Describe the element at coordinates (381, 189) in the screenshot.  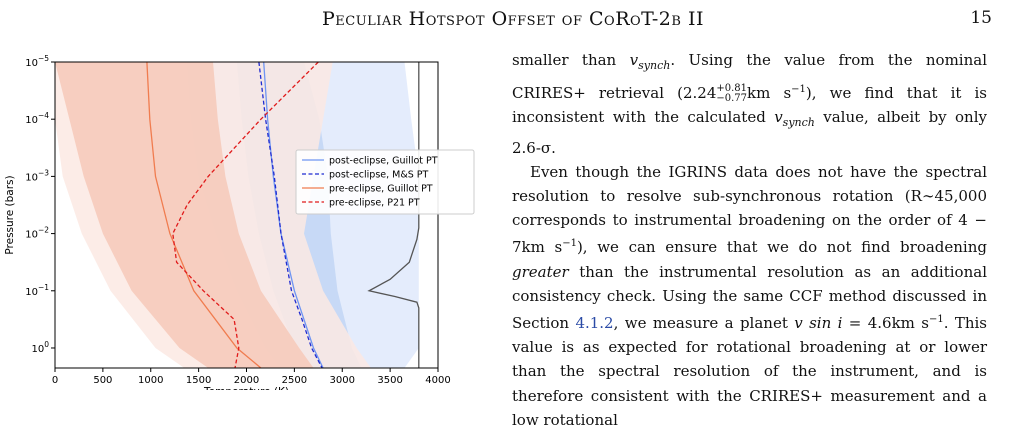
I see `legend-label: pre-eclipse, Guillot PT` at that location.